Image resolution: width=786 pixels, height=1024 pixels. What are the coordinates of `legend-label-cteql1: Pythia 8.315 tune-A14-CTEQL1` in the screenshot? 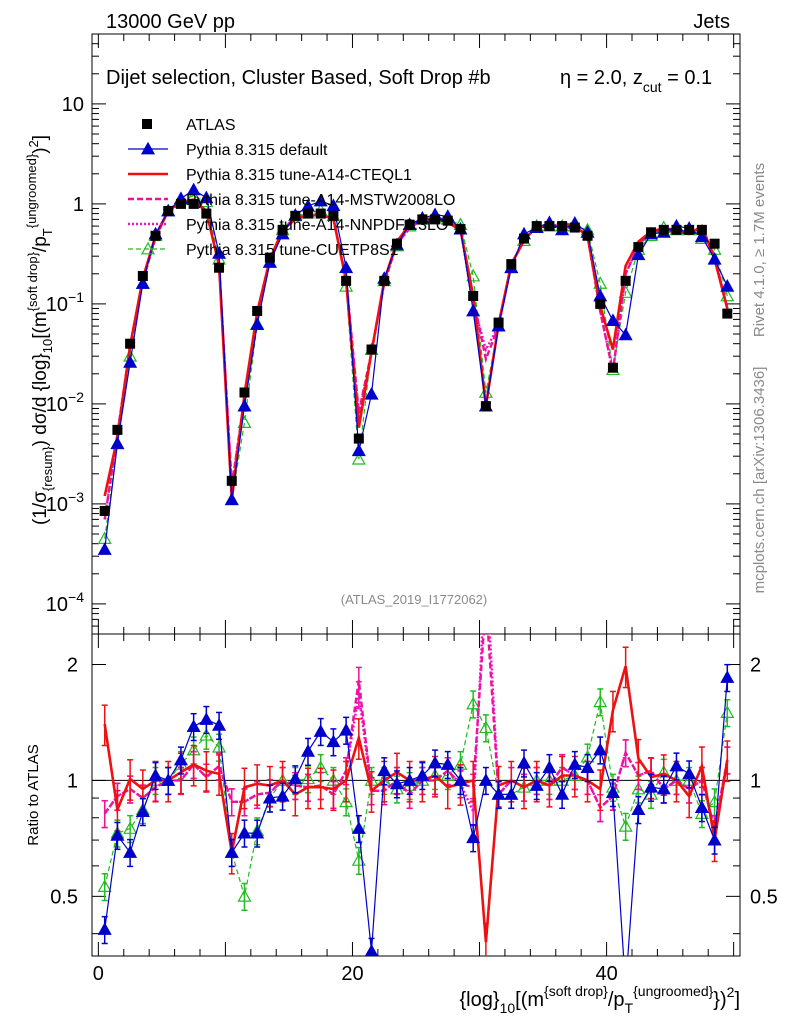 It's located at (299, 175).